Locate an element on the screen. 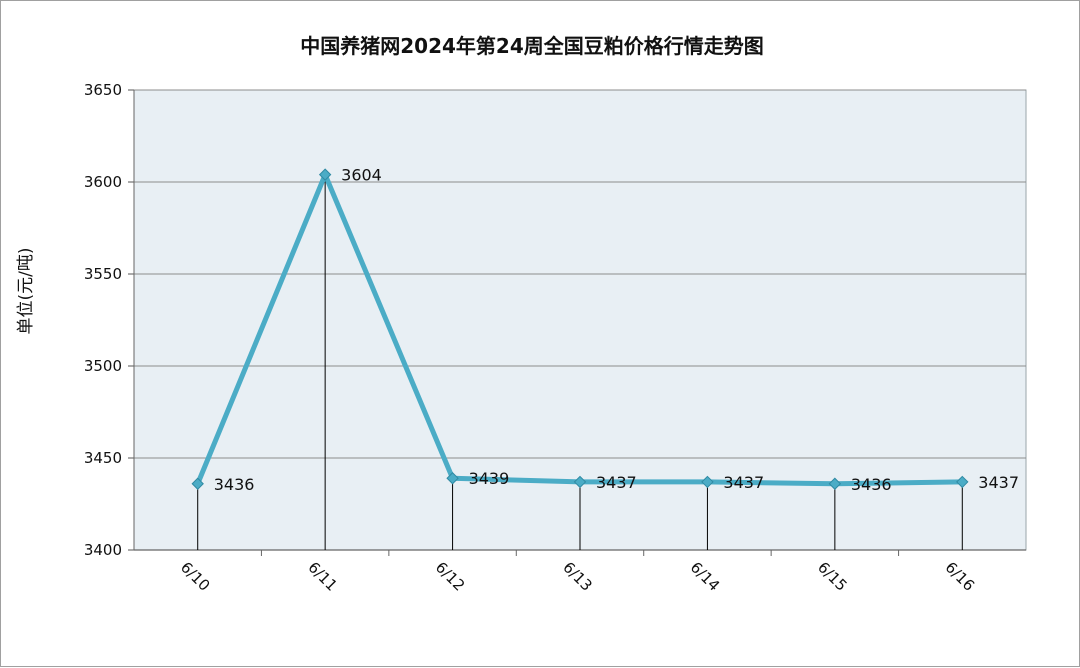  y-tick-label: 3450 is located at coordinates (103, 458).